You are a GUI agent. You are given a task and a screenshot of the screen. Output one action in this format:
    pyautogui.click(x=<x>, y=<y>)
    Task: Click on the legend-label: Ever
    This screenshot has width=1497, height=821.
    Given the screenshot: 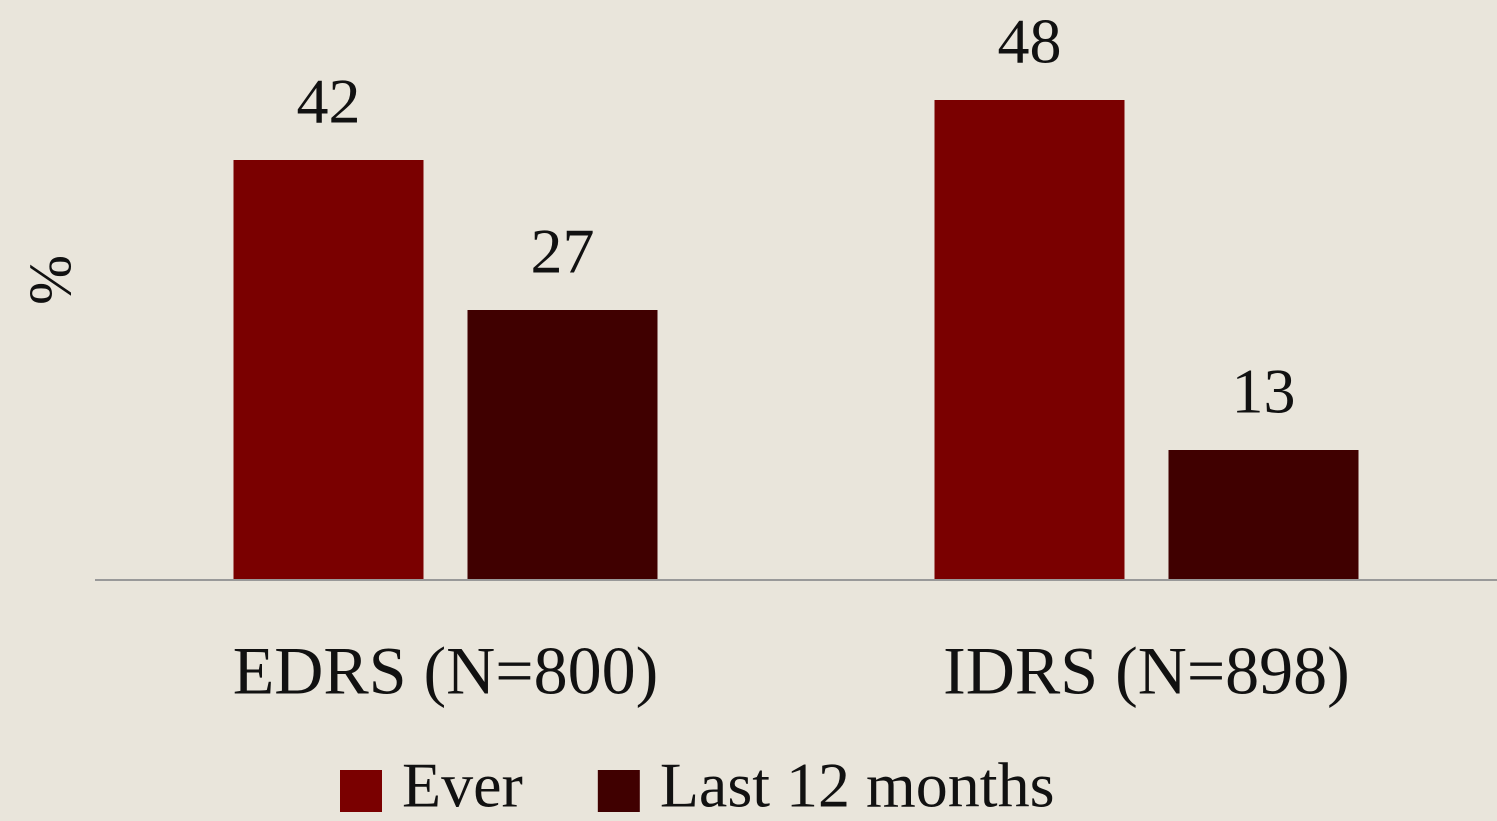 What is the action you would take?
    pyautogui.click(x=462, y=785)
    